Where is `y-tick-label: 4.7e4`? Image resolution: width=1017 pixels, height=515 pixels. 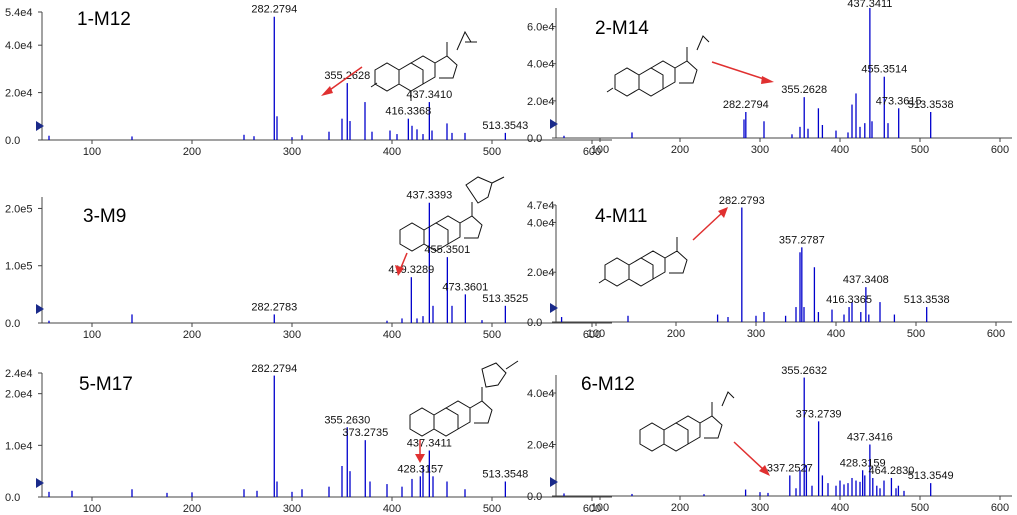 y-tick-label: 4.7e4 is located at coordinates (541, 206).